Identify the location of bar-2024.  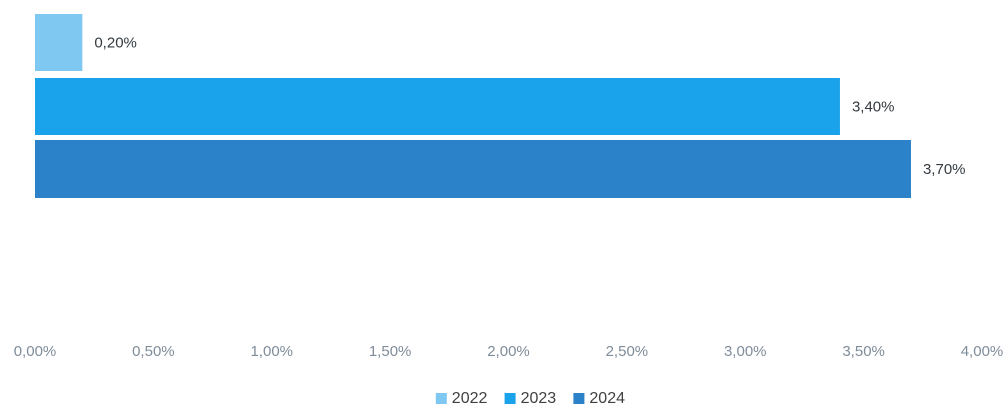
(473, 169).